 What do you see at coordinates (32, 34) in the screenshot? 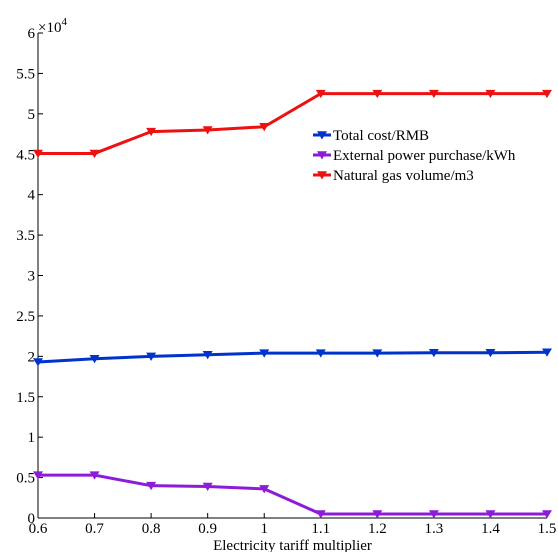
I see `y-tick-label: 6` at bounding box center [32, 34].